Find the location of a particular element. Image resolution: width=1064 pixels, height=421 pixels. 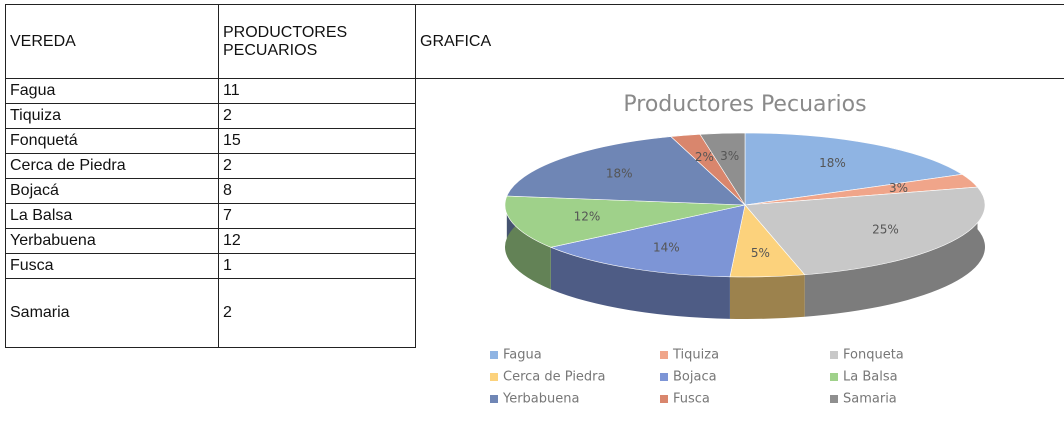

header-cell: PRODUCTORES PECUARIOS is located at coordinates (317, 41).